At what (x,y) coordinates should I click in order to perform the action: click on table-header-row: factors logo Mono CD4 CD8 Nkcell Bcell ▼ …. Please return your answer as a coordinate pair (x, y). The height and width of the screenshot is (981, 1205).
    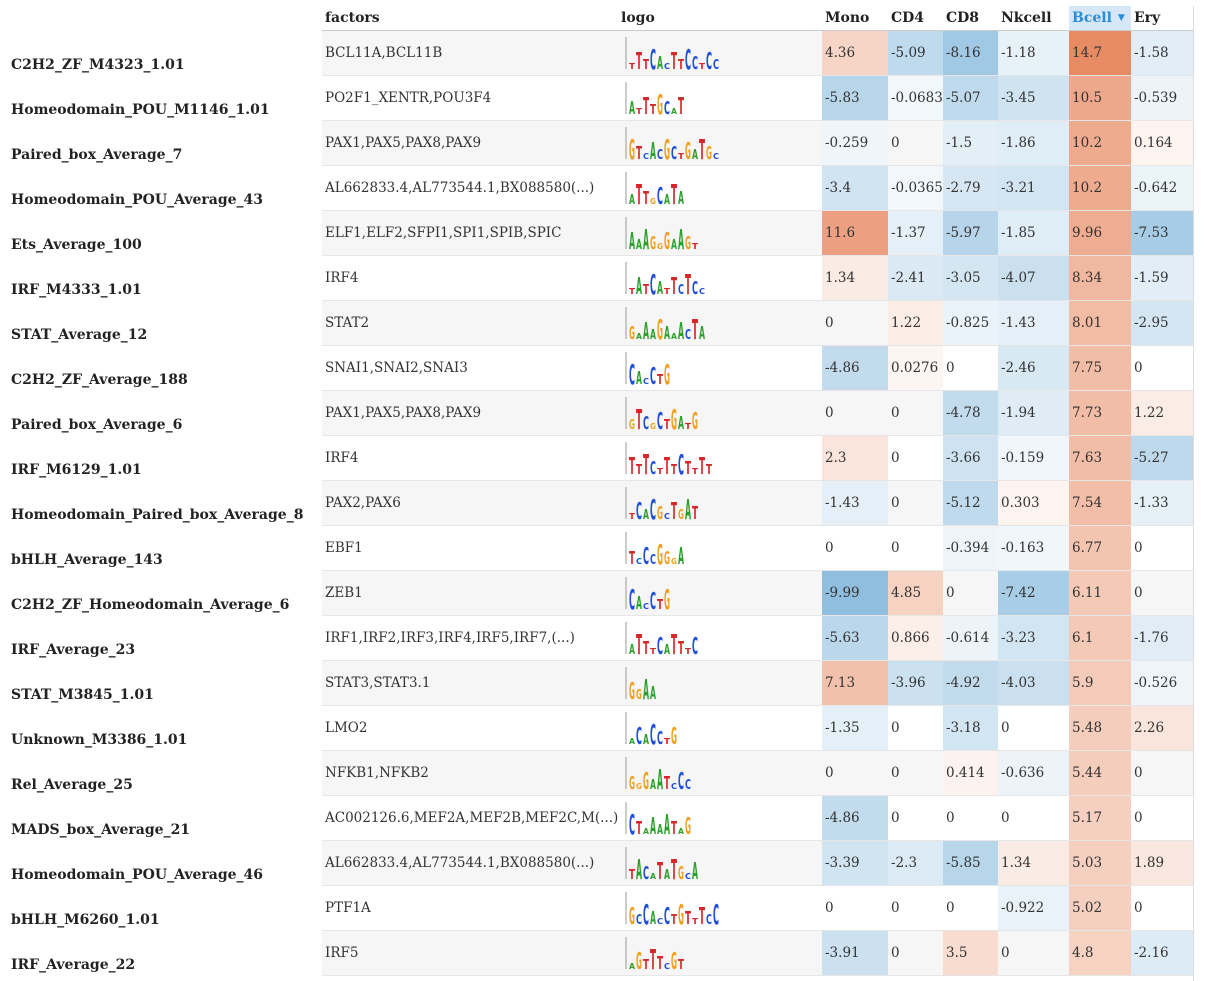
    Looking at the image, I should click on (758, 18).